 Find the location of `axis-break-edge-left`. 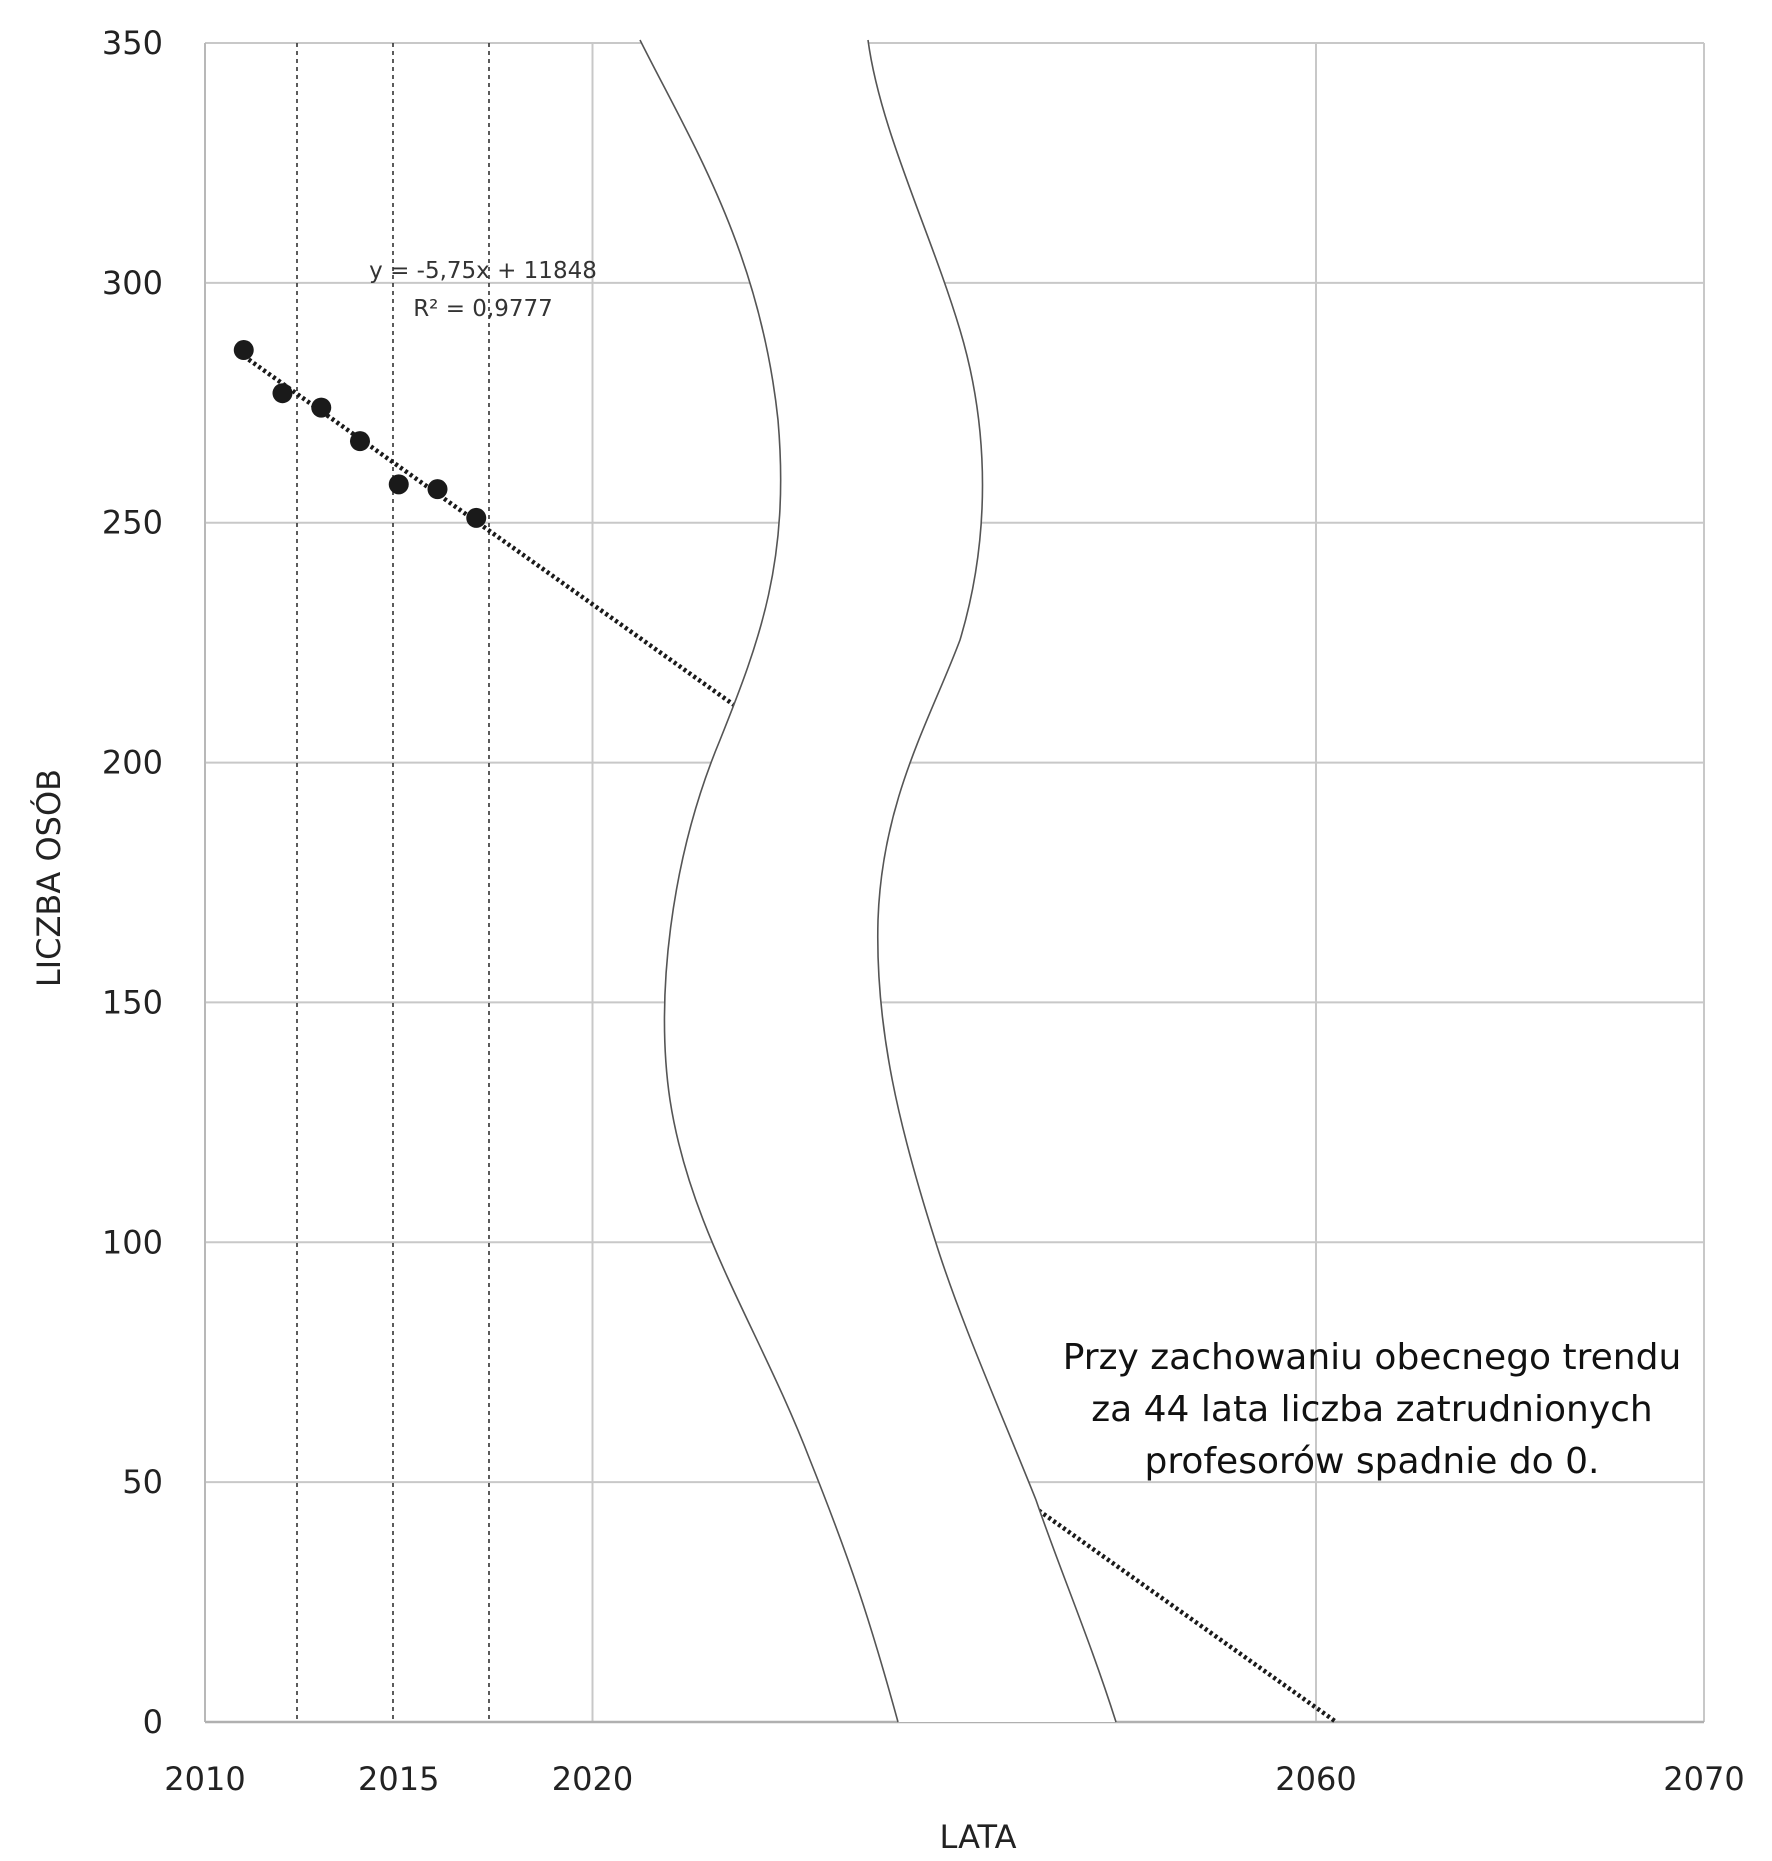

axis-break-edge-left is located at coordinates (769, 881).